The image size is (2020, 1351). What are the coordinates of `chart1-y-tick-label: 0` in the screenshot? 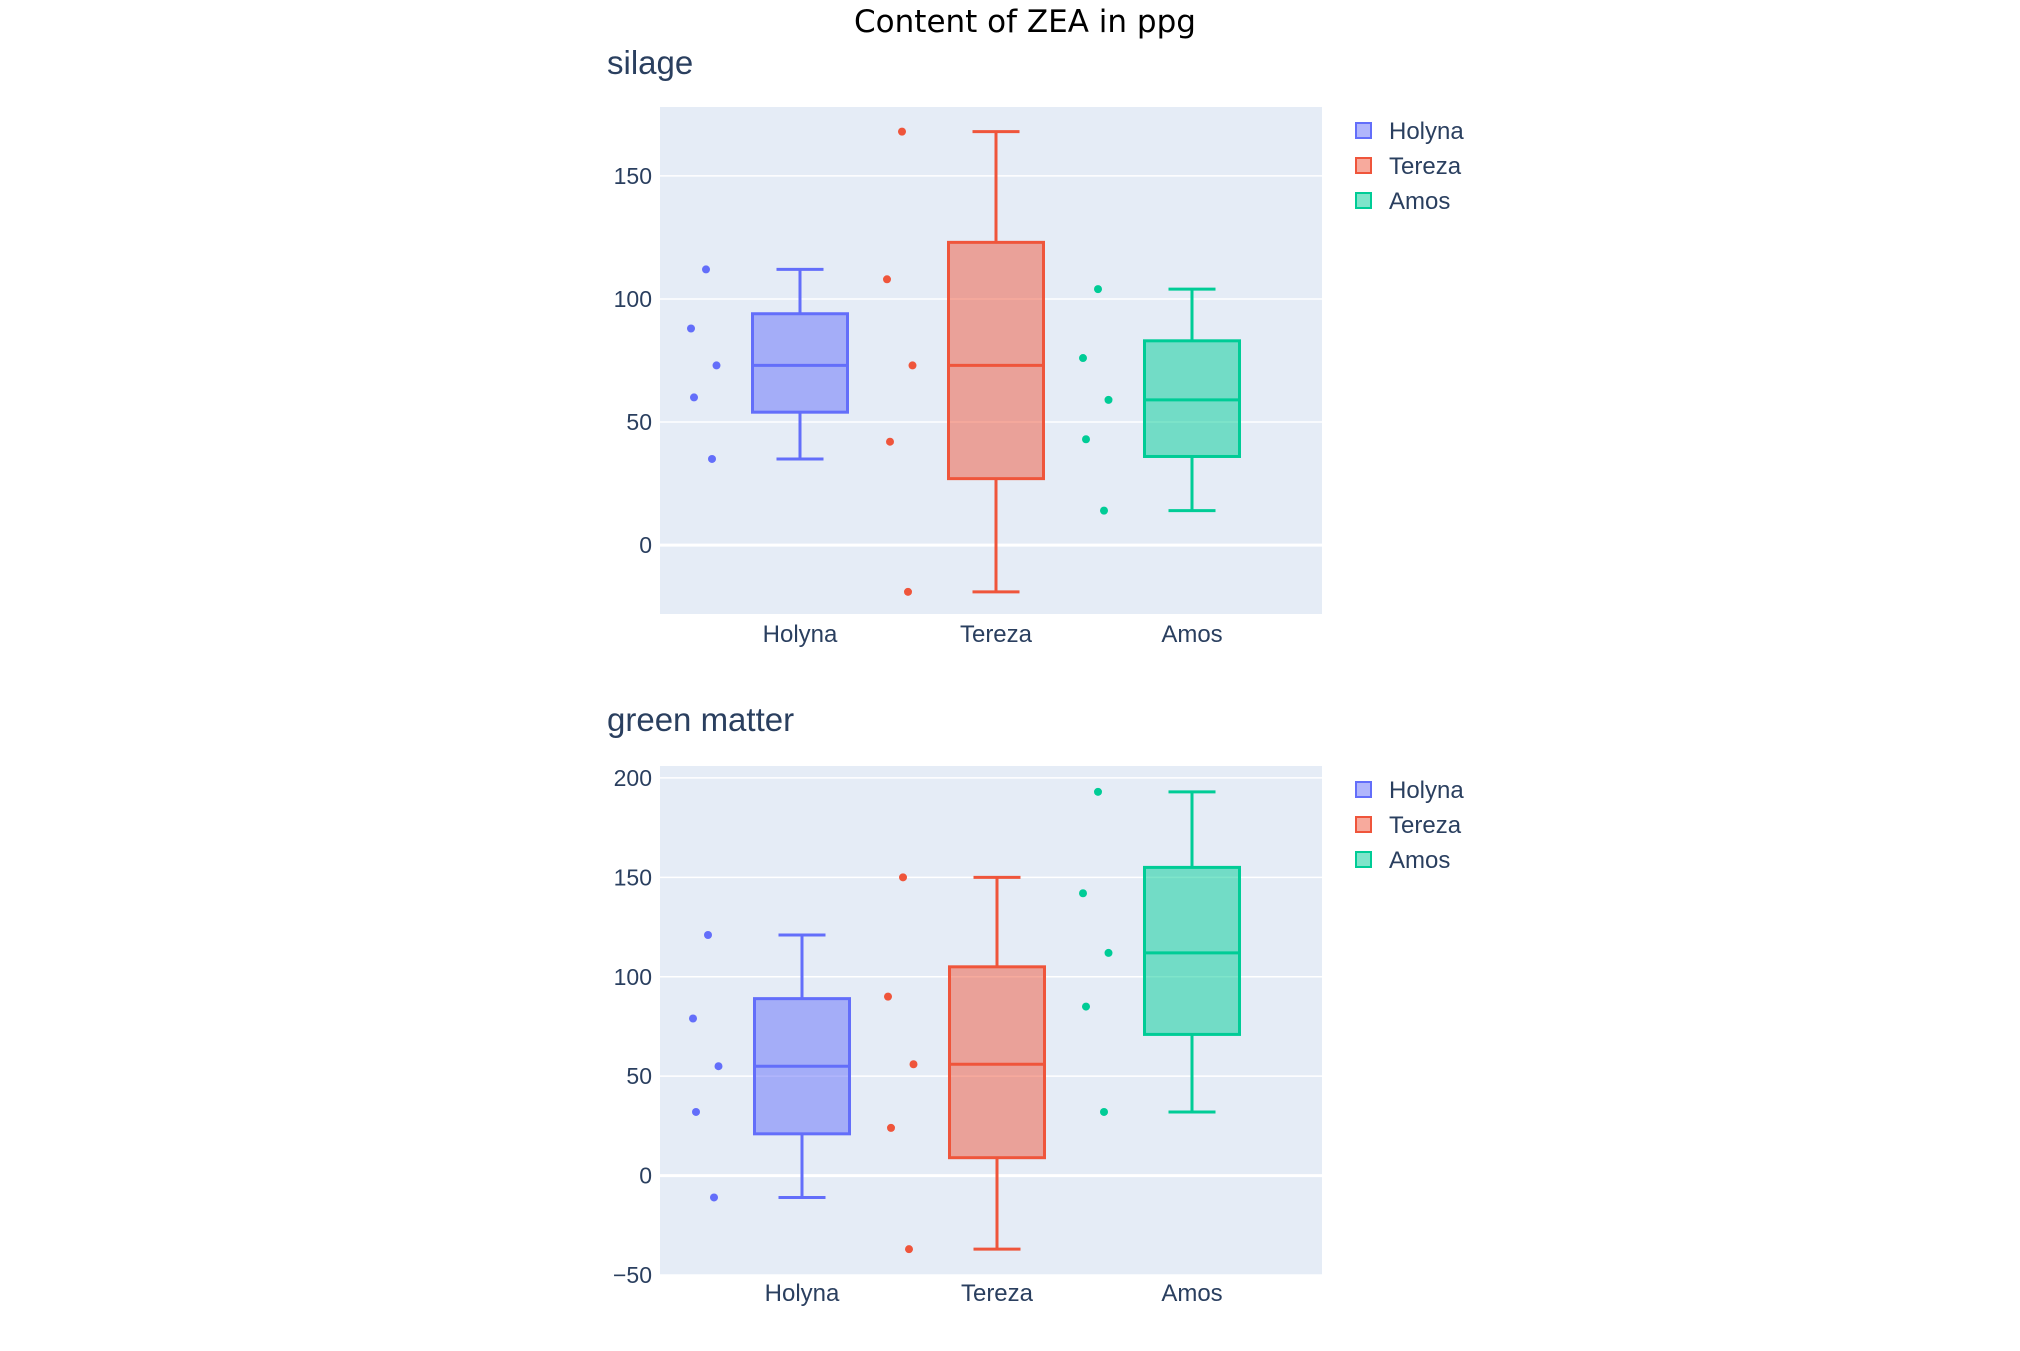 It's located at (645, 1176).